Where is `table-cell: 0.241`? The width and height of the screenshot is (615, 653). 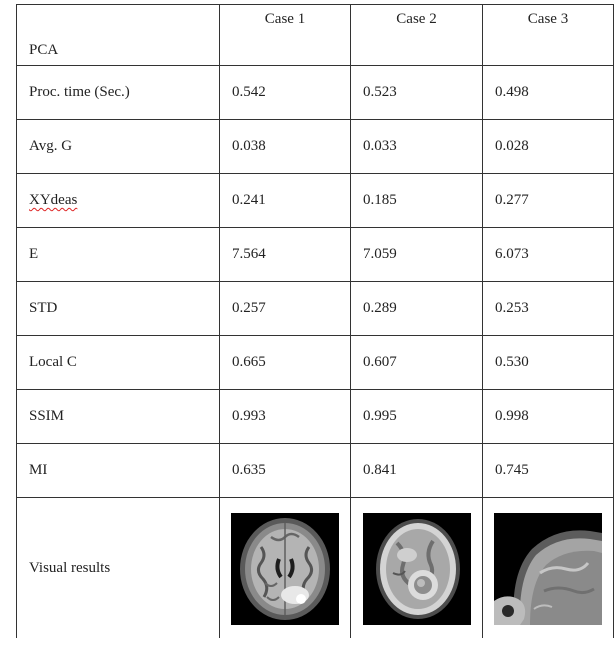
table-cell: 0.241 is located at coordinates (285, 200).